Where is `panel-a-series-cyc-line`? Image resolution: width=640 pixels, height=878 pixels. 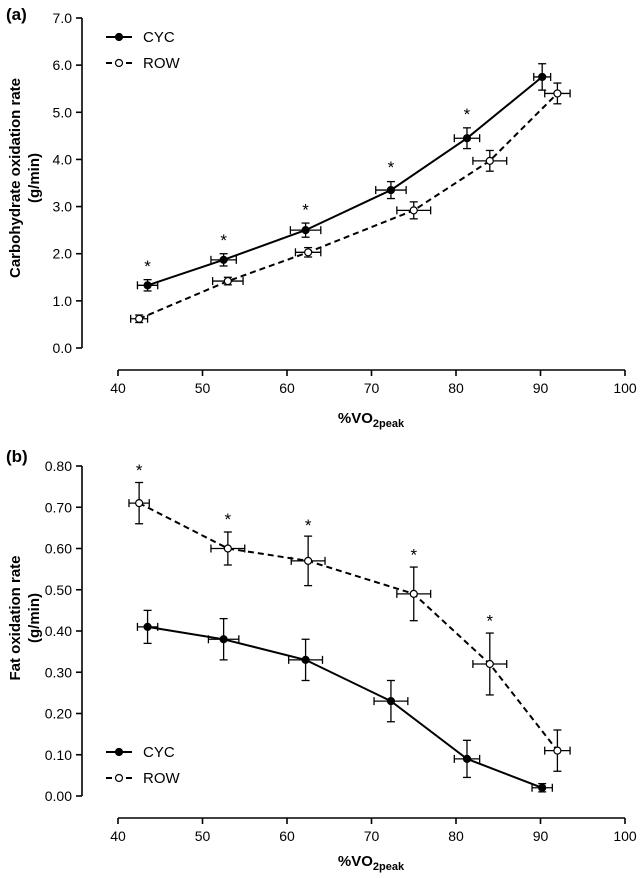
panel-a-series-cyc-line is located at coordinates (345, 181).